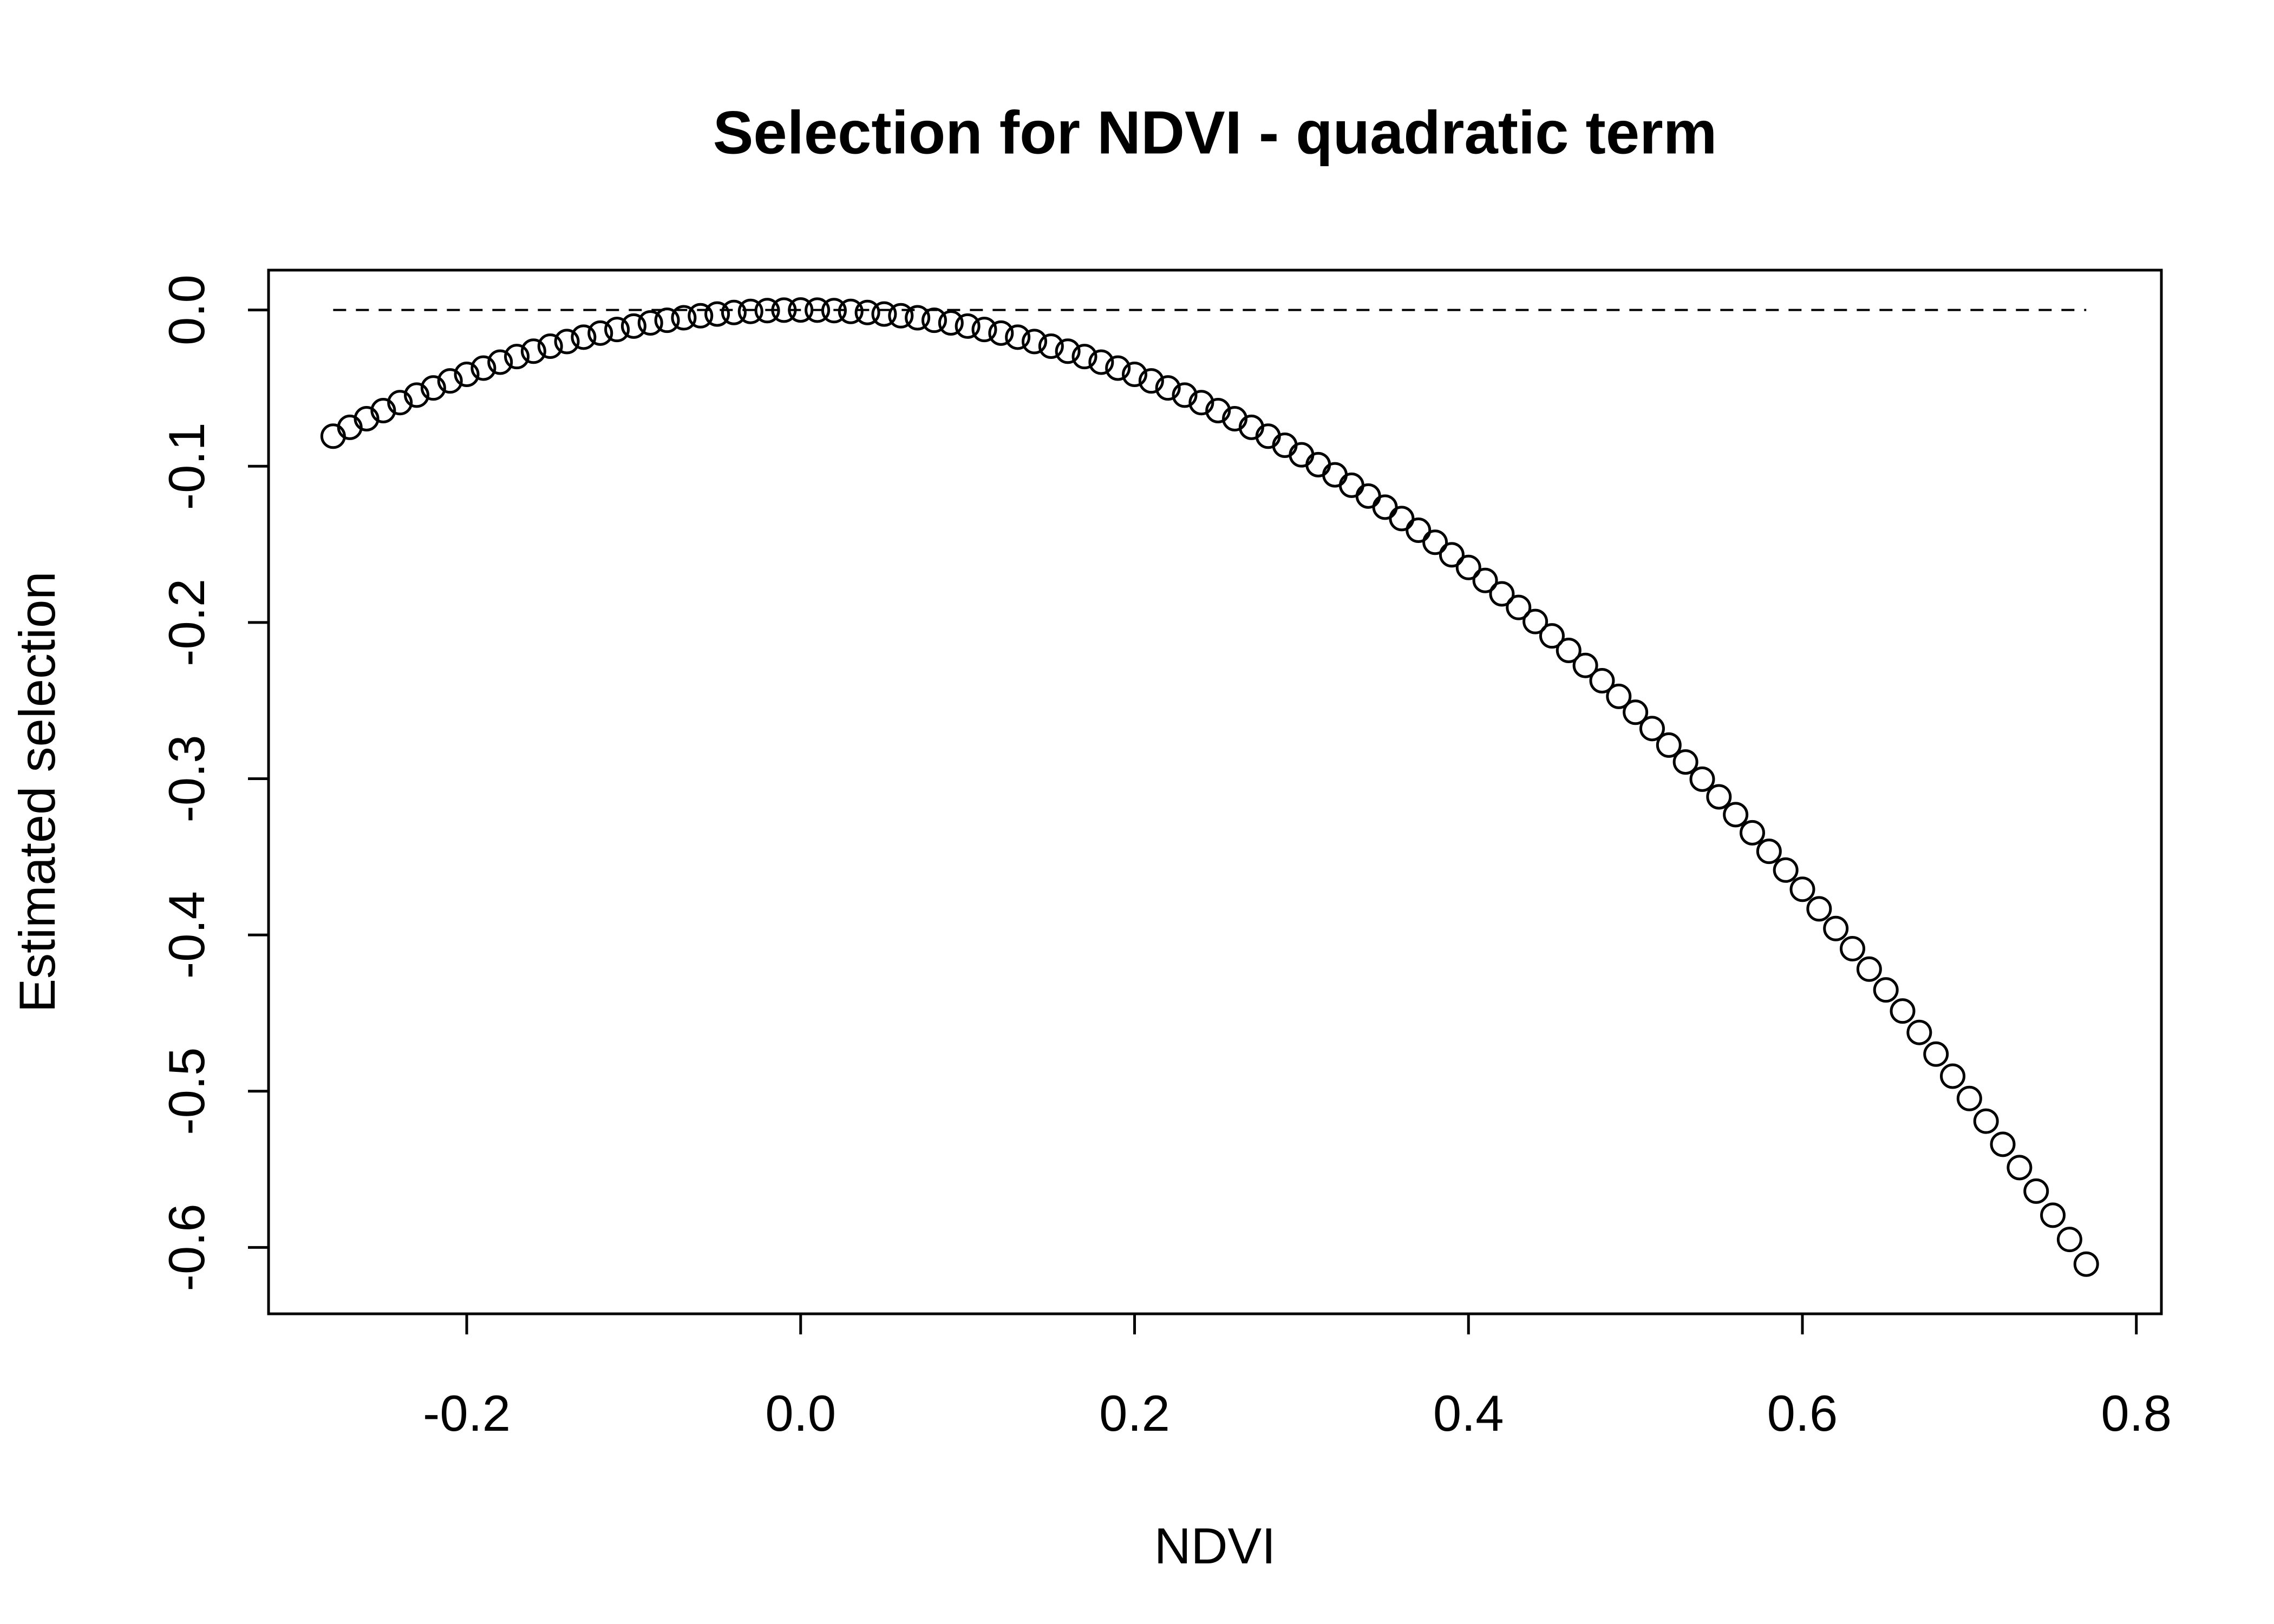  What do you see at coordinates (1803, 1413) in the screenshot?
I see `x-tick-label: 0.6` at bounding box center [1803, 1413].